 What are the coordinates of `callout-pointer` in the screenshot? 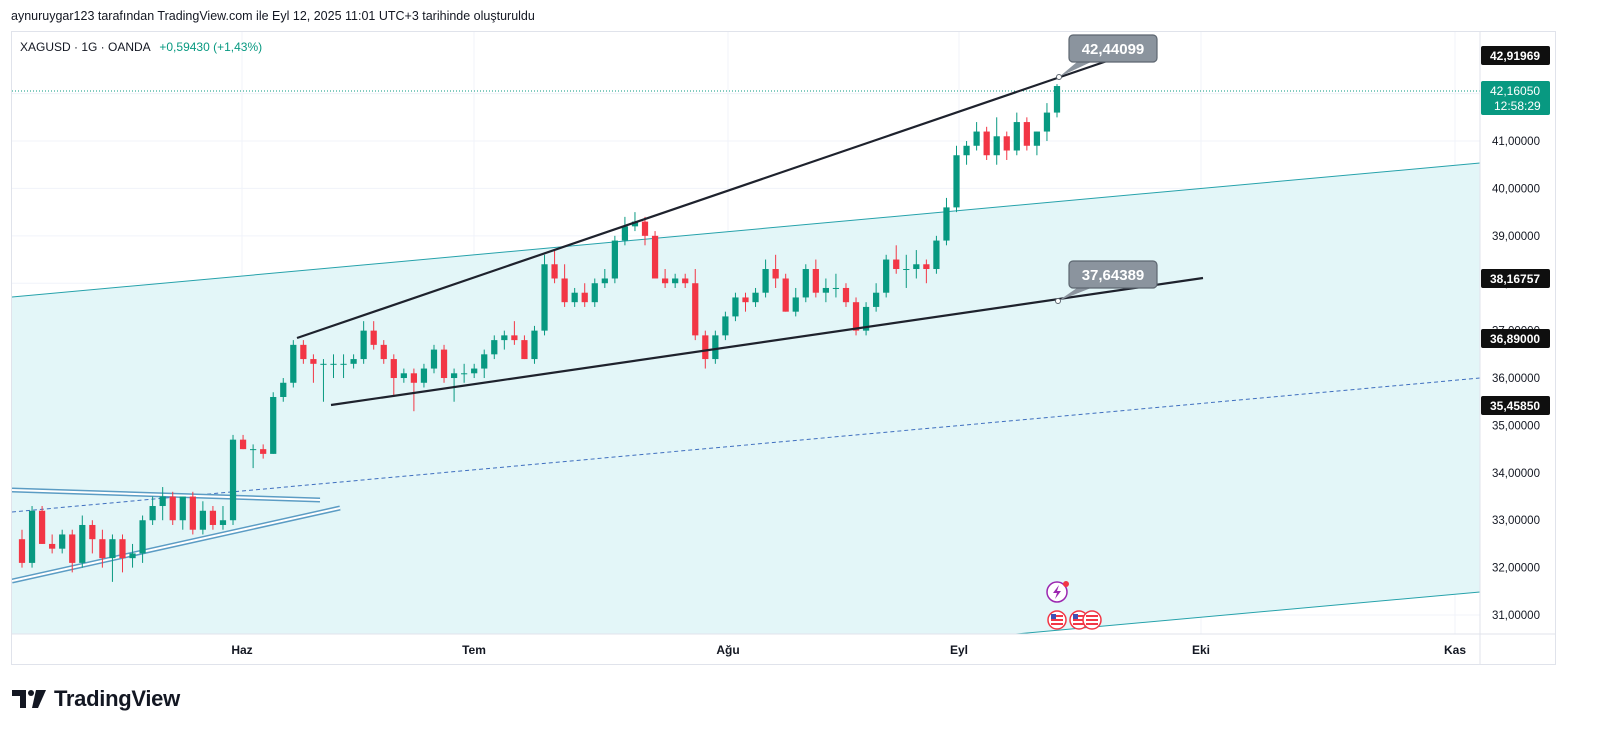 It's located at (1075, 69).